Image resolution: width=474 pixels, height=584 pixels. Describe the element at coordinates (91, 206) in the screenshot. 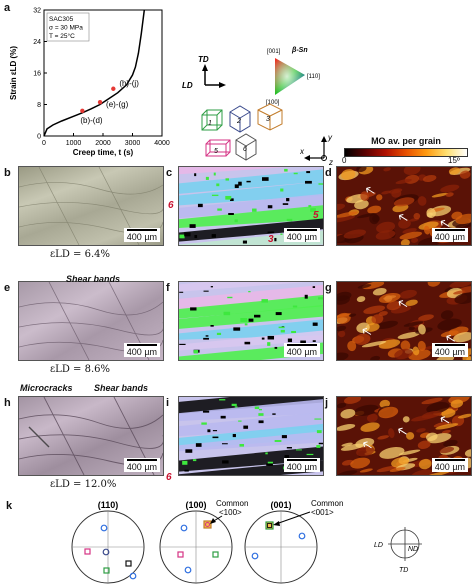

I see `optical-micrograph-b: 400 µm` at that location.